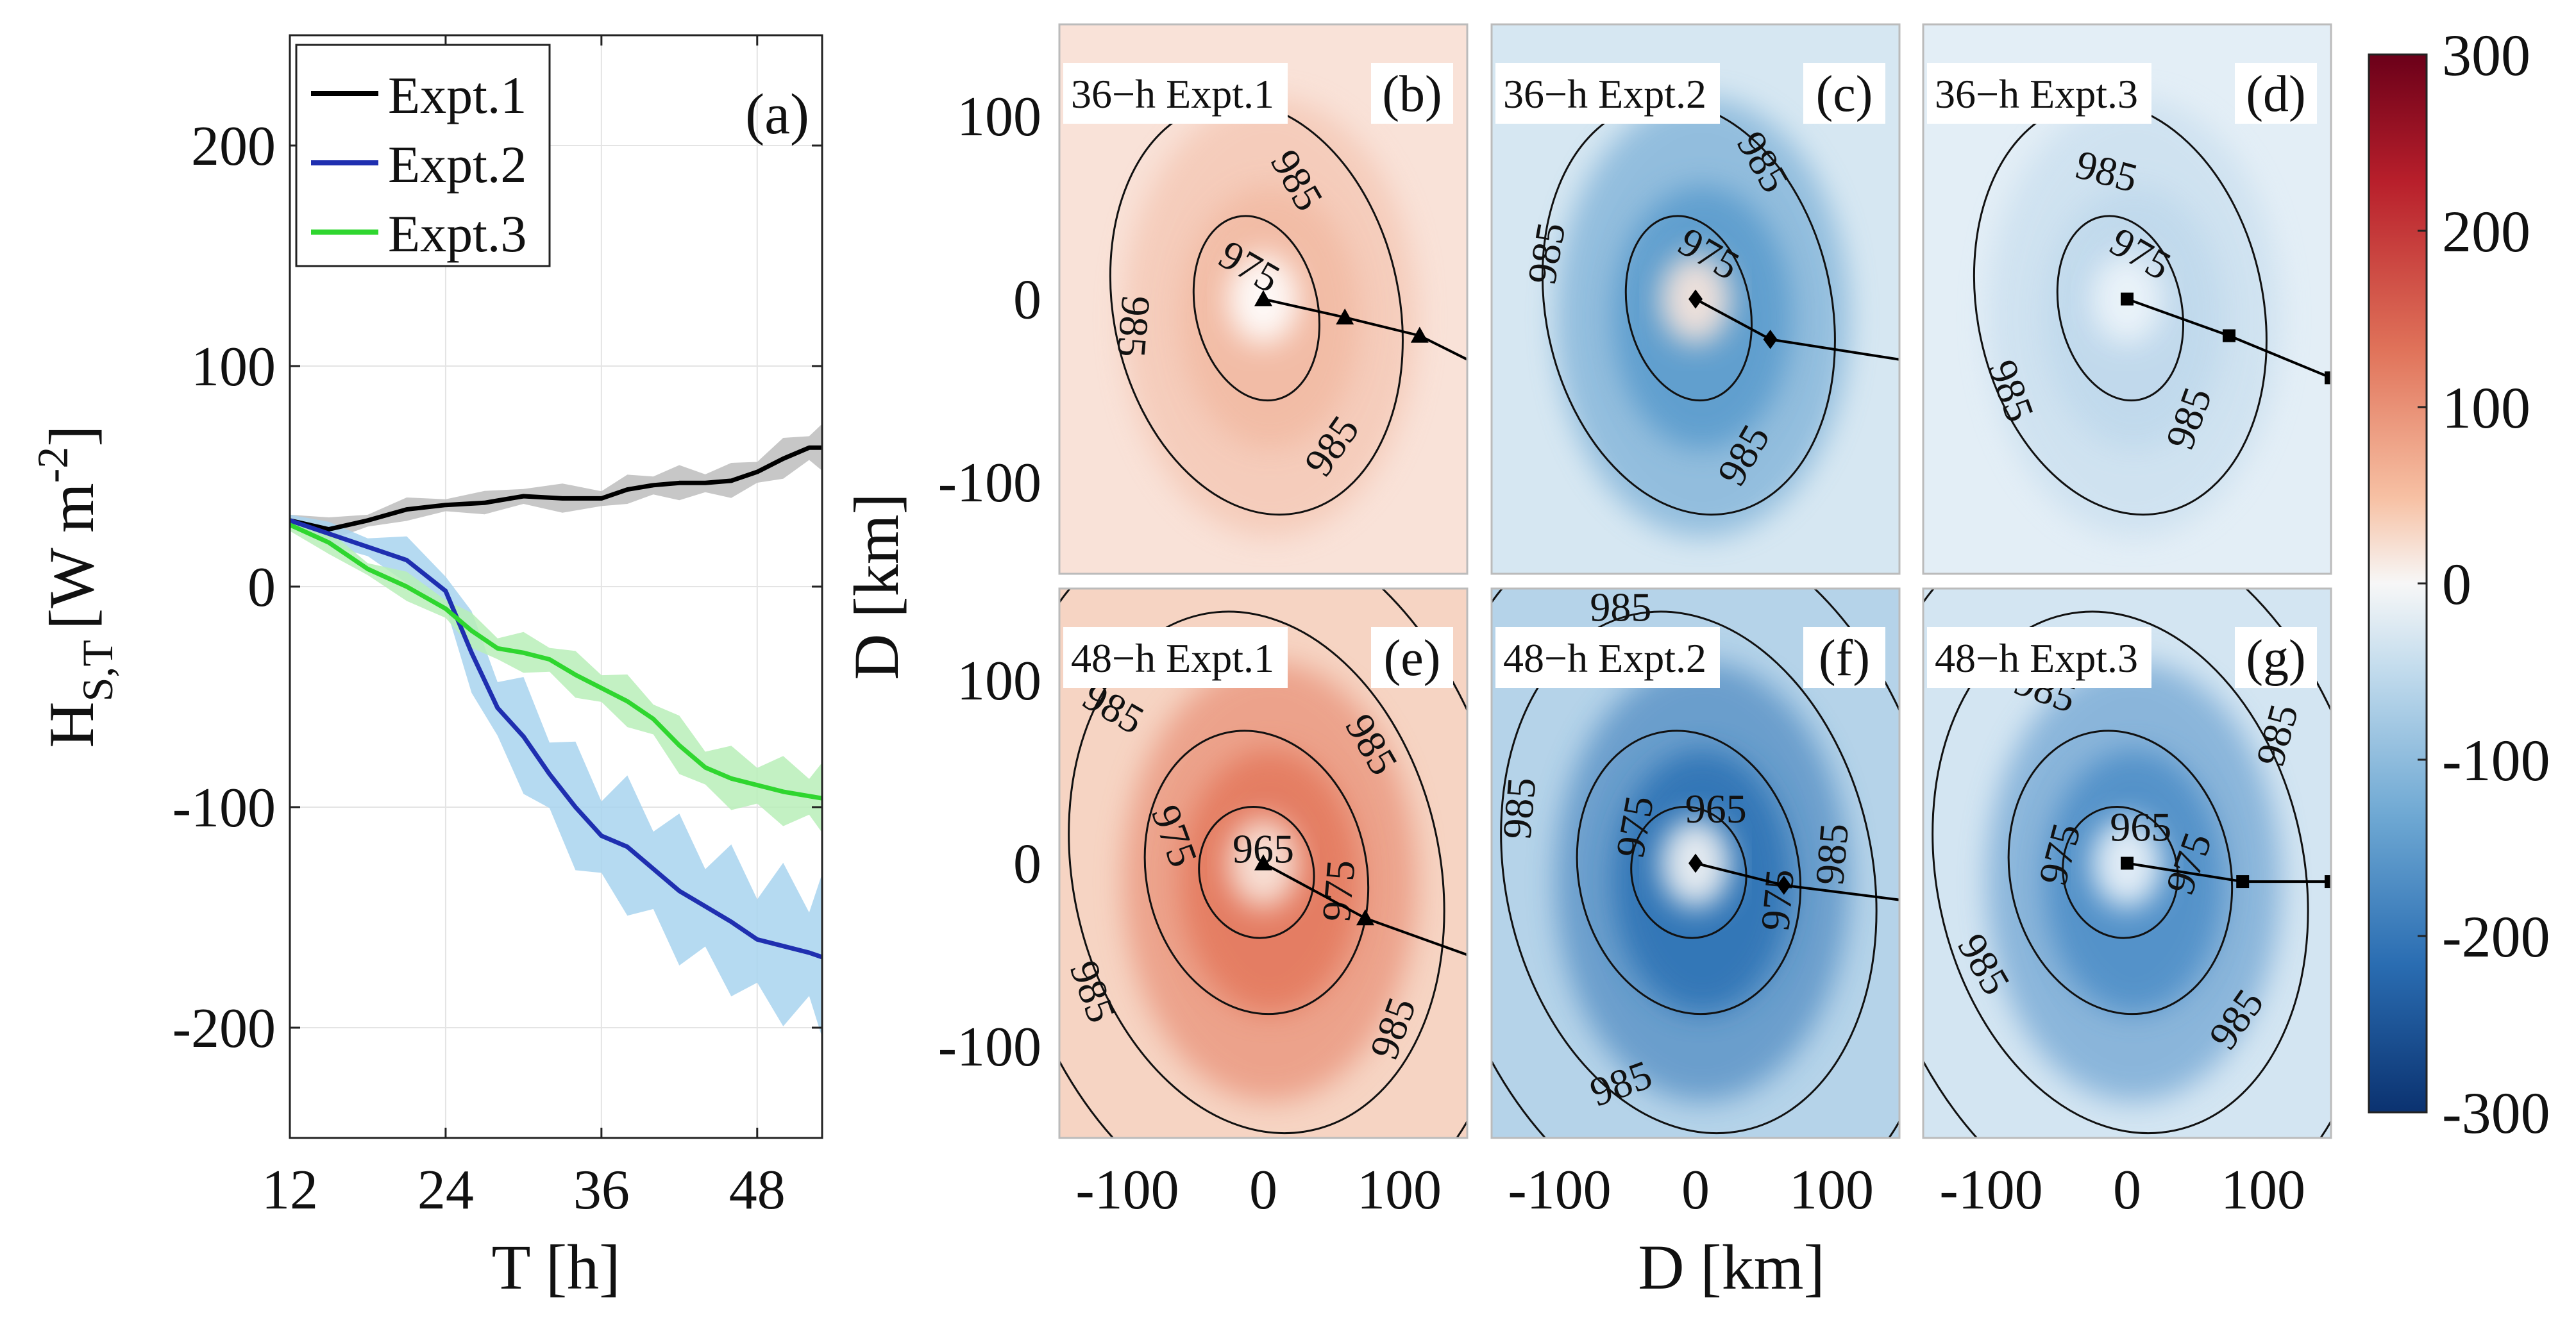 The width and height of the screenshot is (2576, 1329). I want to click on colorbar-tick-label-6: -300, so click(2496, 1113).